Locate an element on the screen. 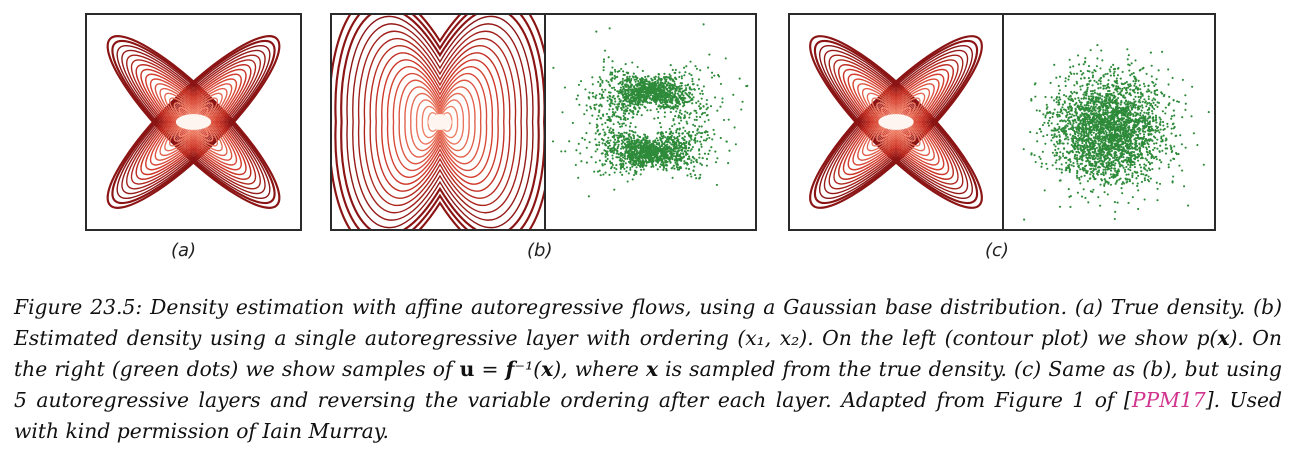  panel-b-contour is located at coordinates (438, 122).